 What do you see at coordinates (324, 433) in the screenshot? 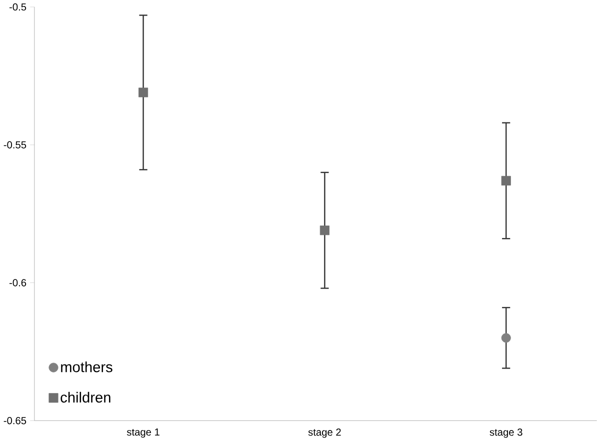
I see `x-tick-label: stage 2` at bounding box center [324, 433].